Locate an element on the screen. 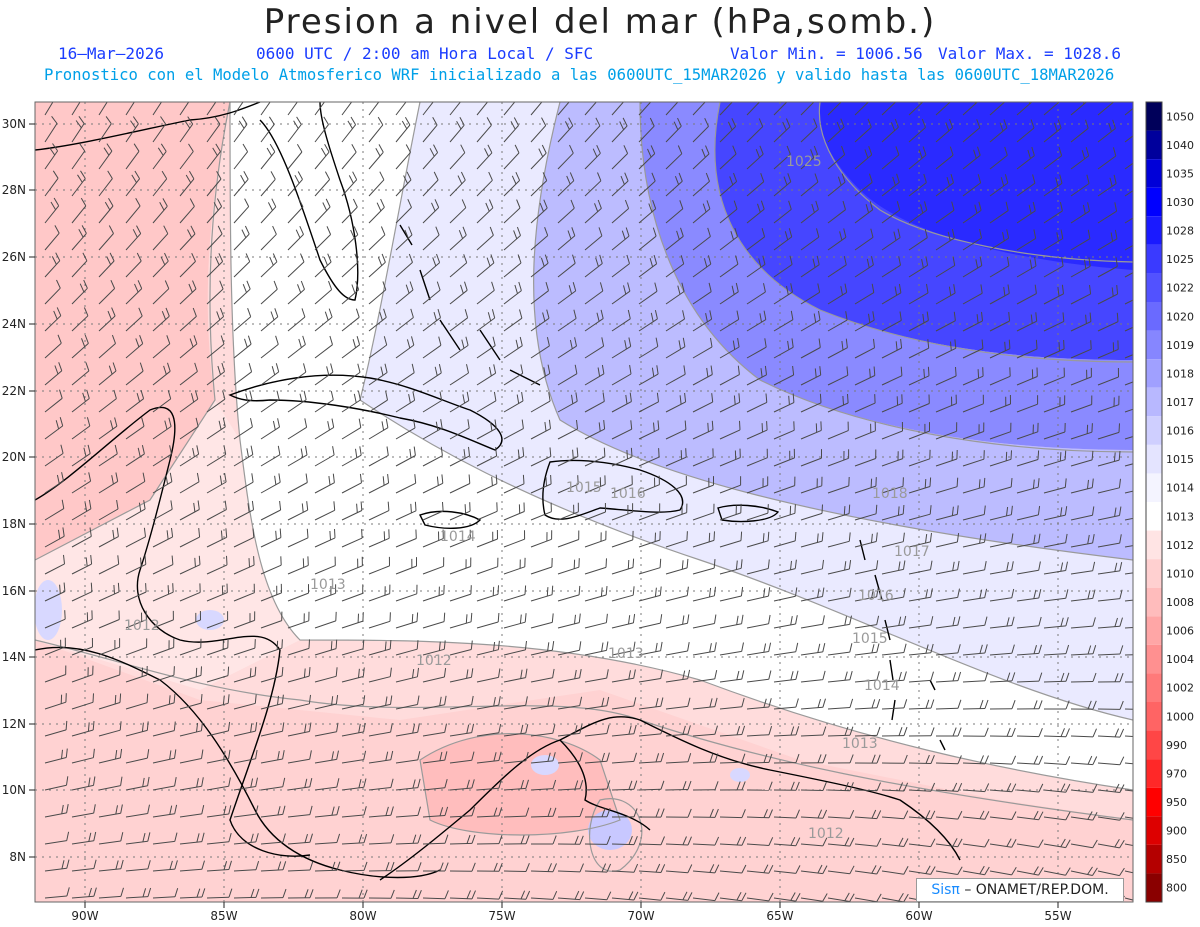 Image resolution: width=1200 pixels, height=927 pixels. colorbar-label: 1028 is located at coordinates (1180, 231).